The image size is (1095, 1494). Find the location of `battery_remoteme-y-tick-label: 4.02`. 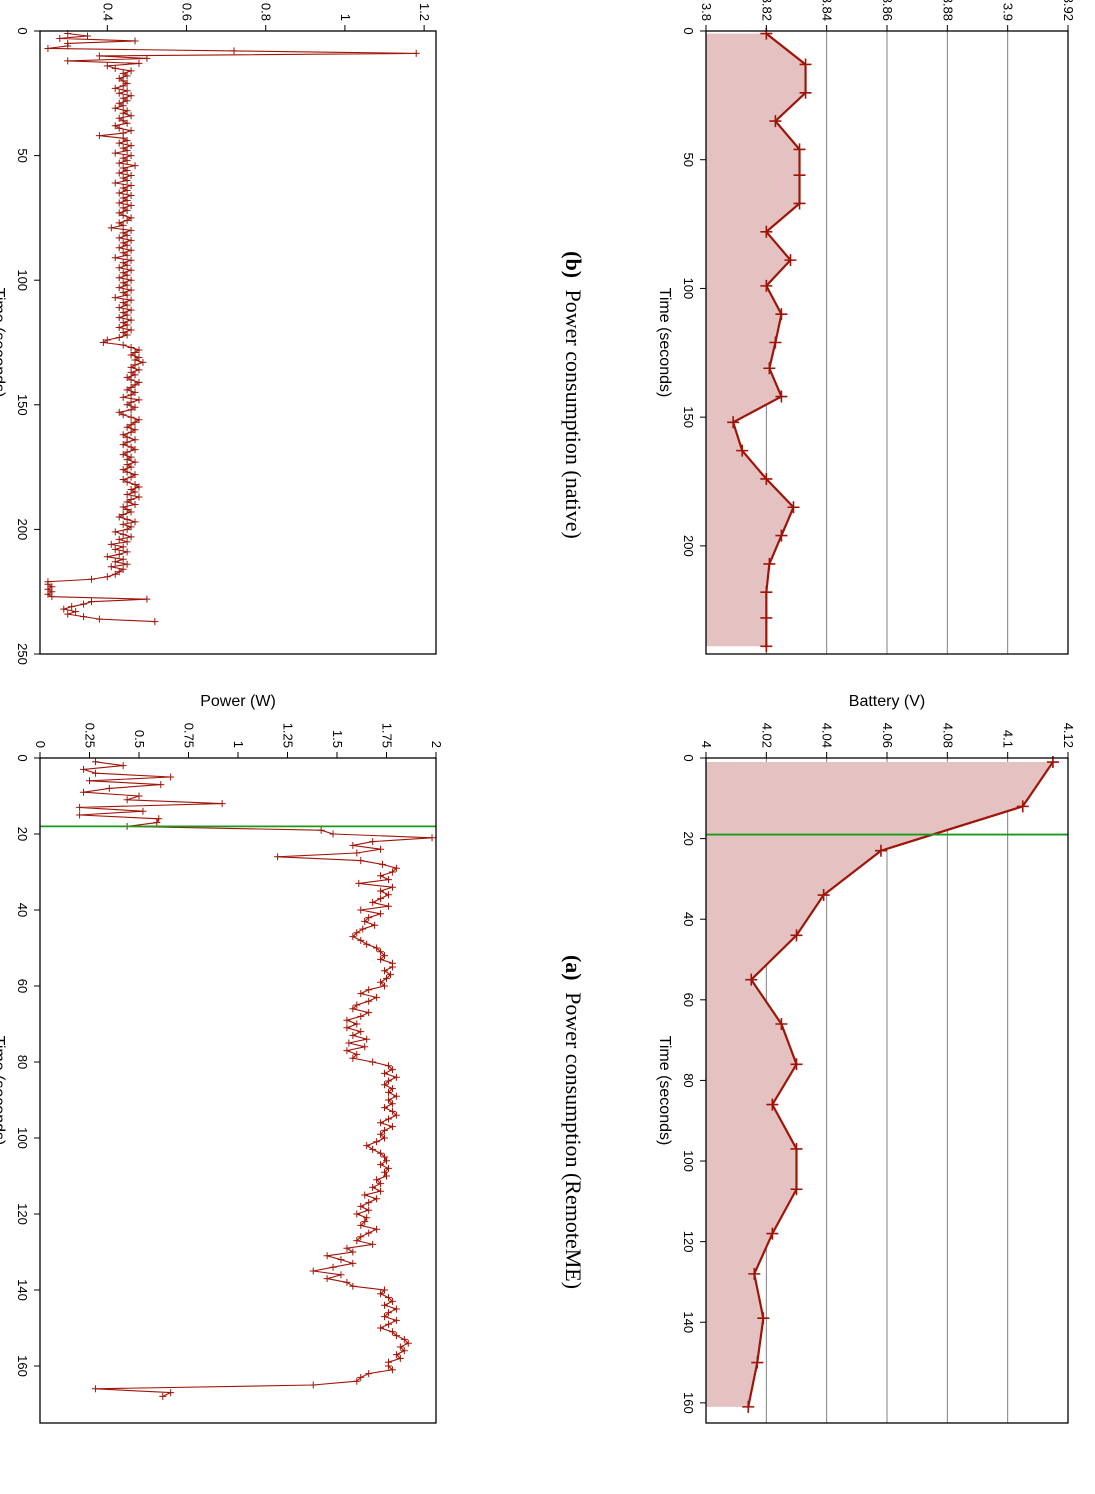

battery_remoteme-y-tick-label: 4.02 is located at coordinates (766, 735).